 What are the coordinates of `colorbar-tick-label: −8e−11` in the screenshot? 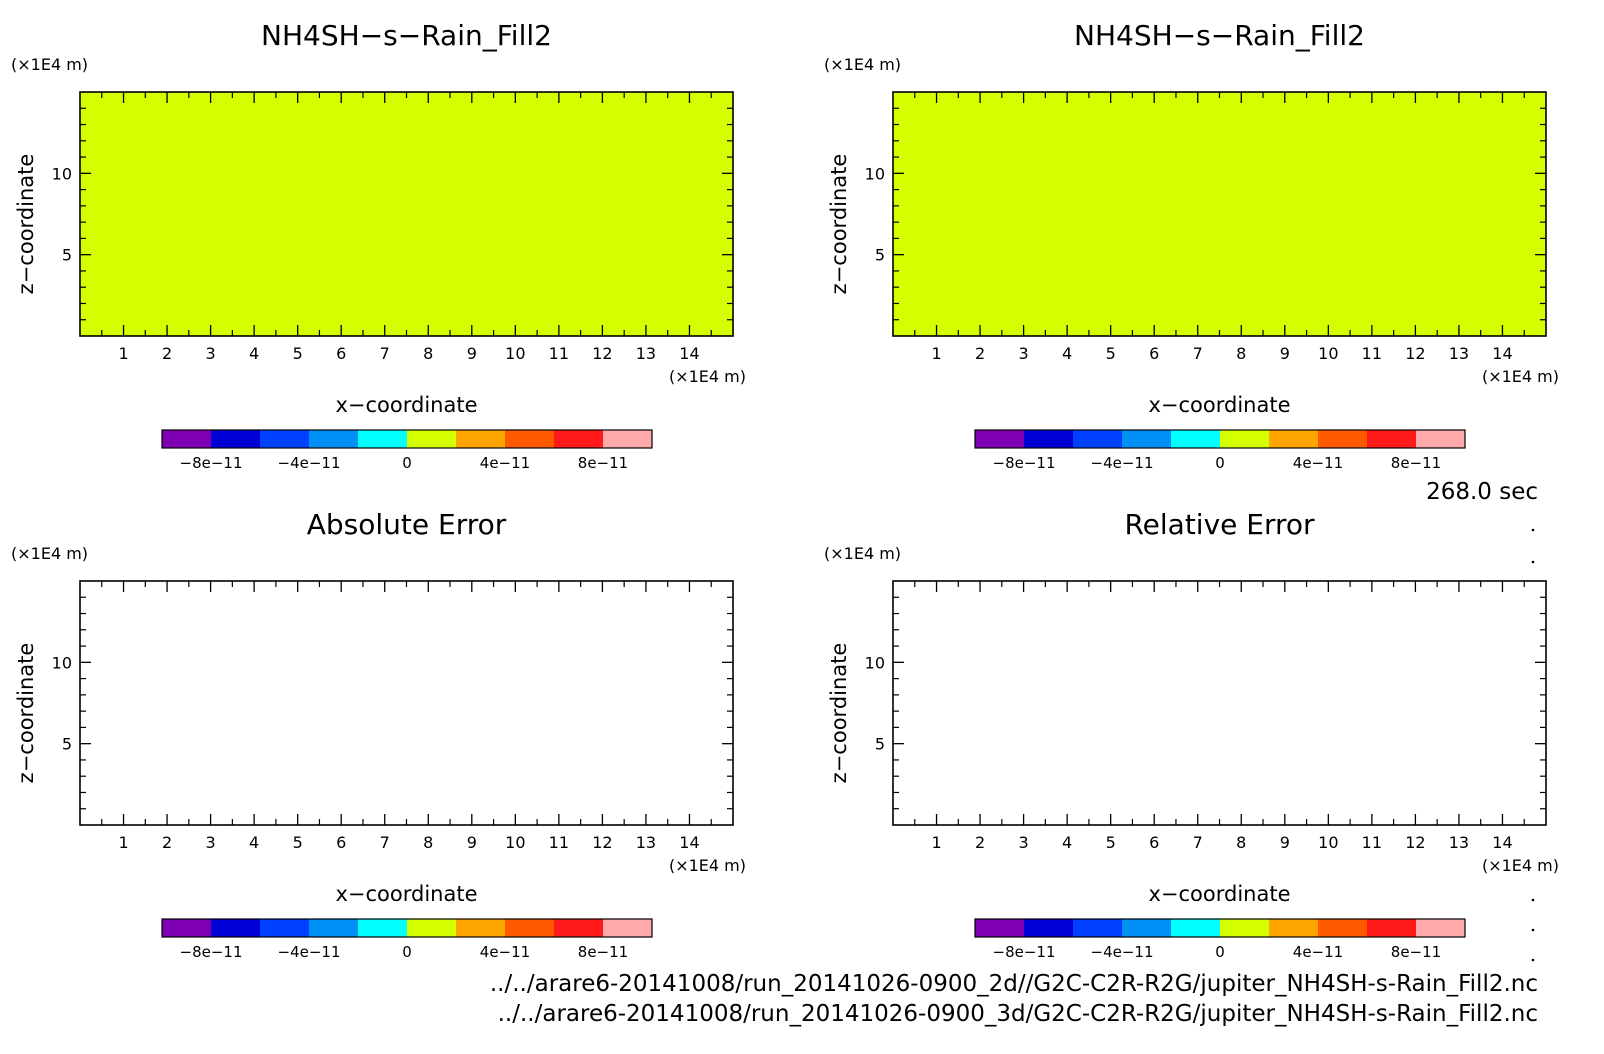 It's located at (1024, 952).